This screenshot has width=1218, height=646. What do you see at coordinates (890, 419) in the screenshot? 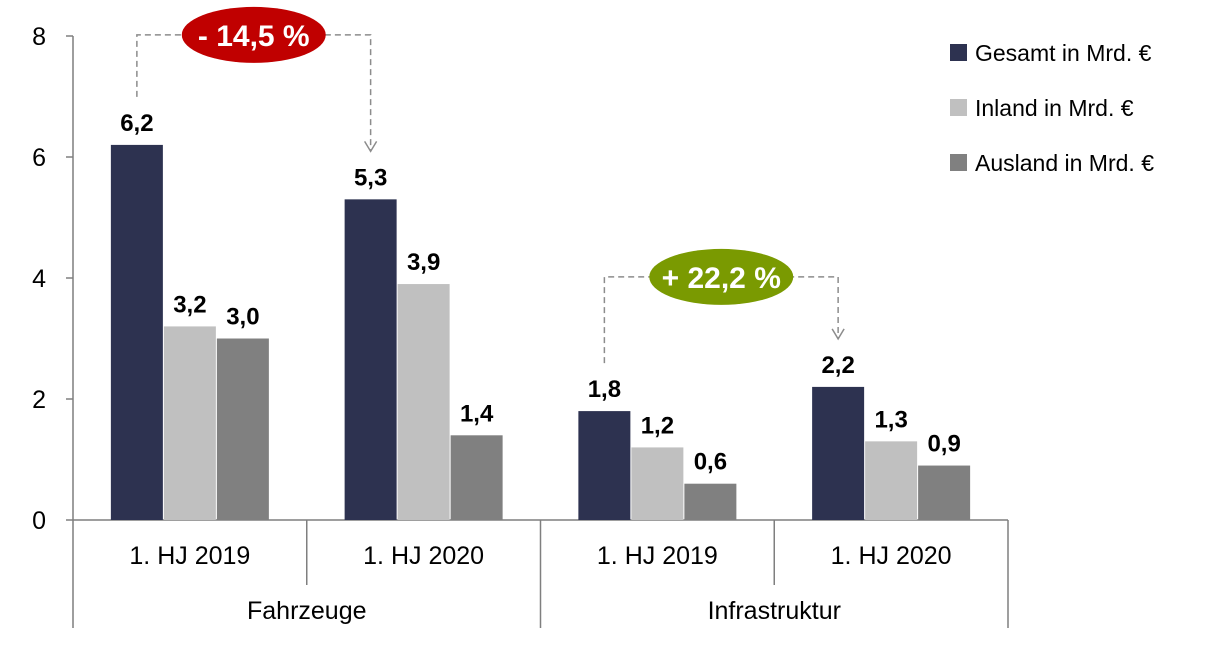
I see `data-label: 1,3` at bounding box center [890, 419].